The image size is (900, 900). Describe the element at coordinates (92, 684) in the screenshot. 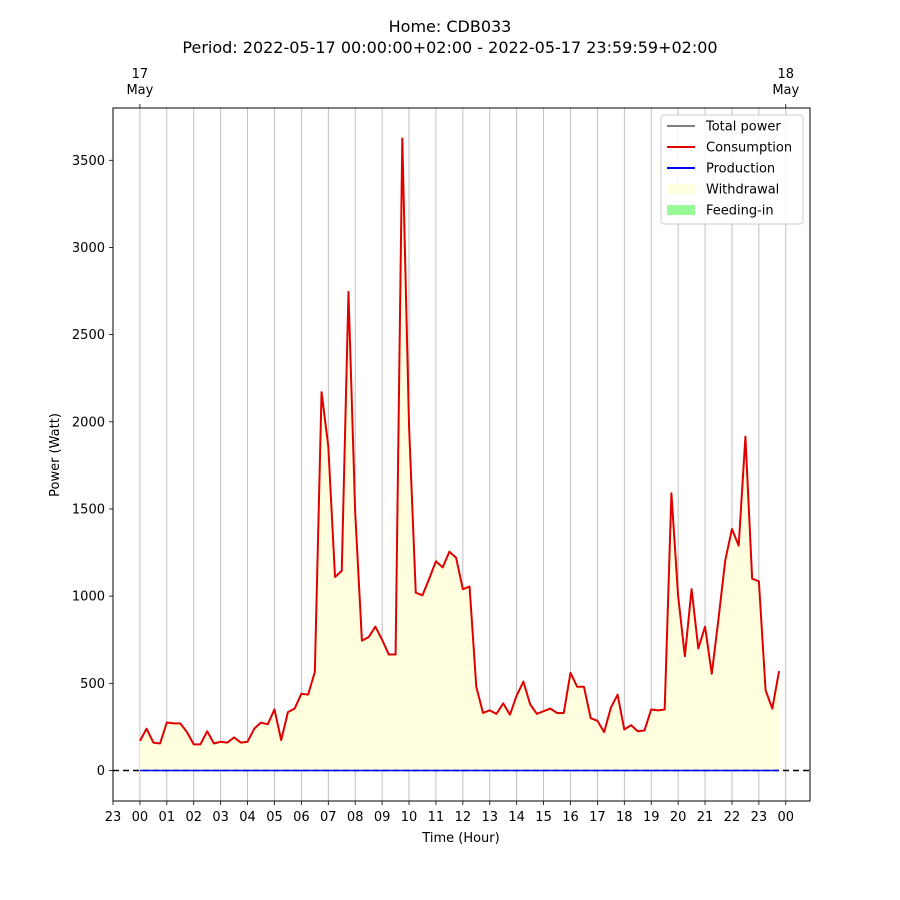

I see `y-tick-label: 500` at that location.